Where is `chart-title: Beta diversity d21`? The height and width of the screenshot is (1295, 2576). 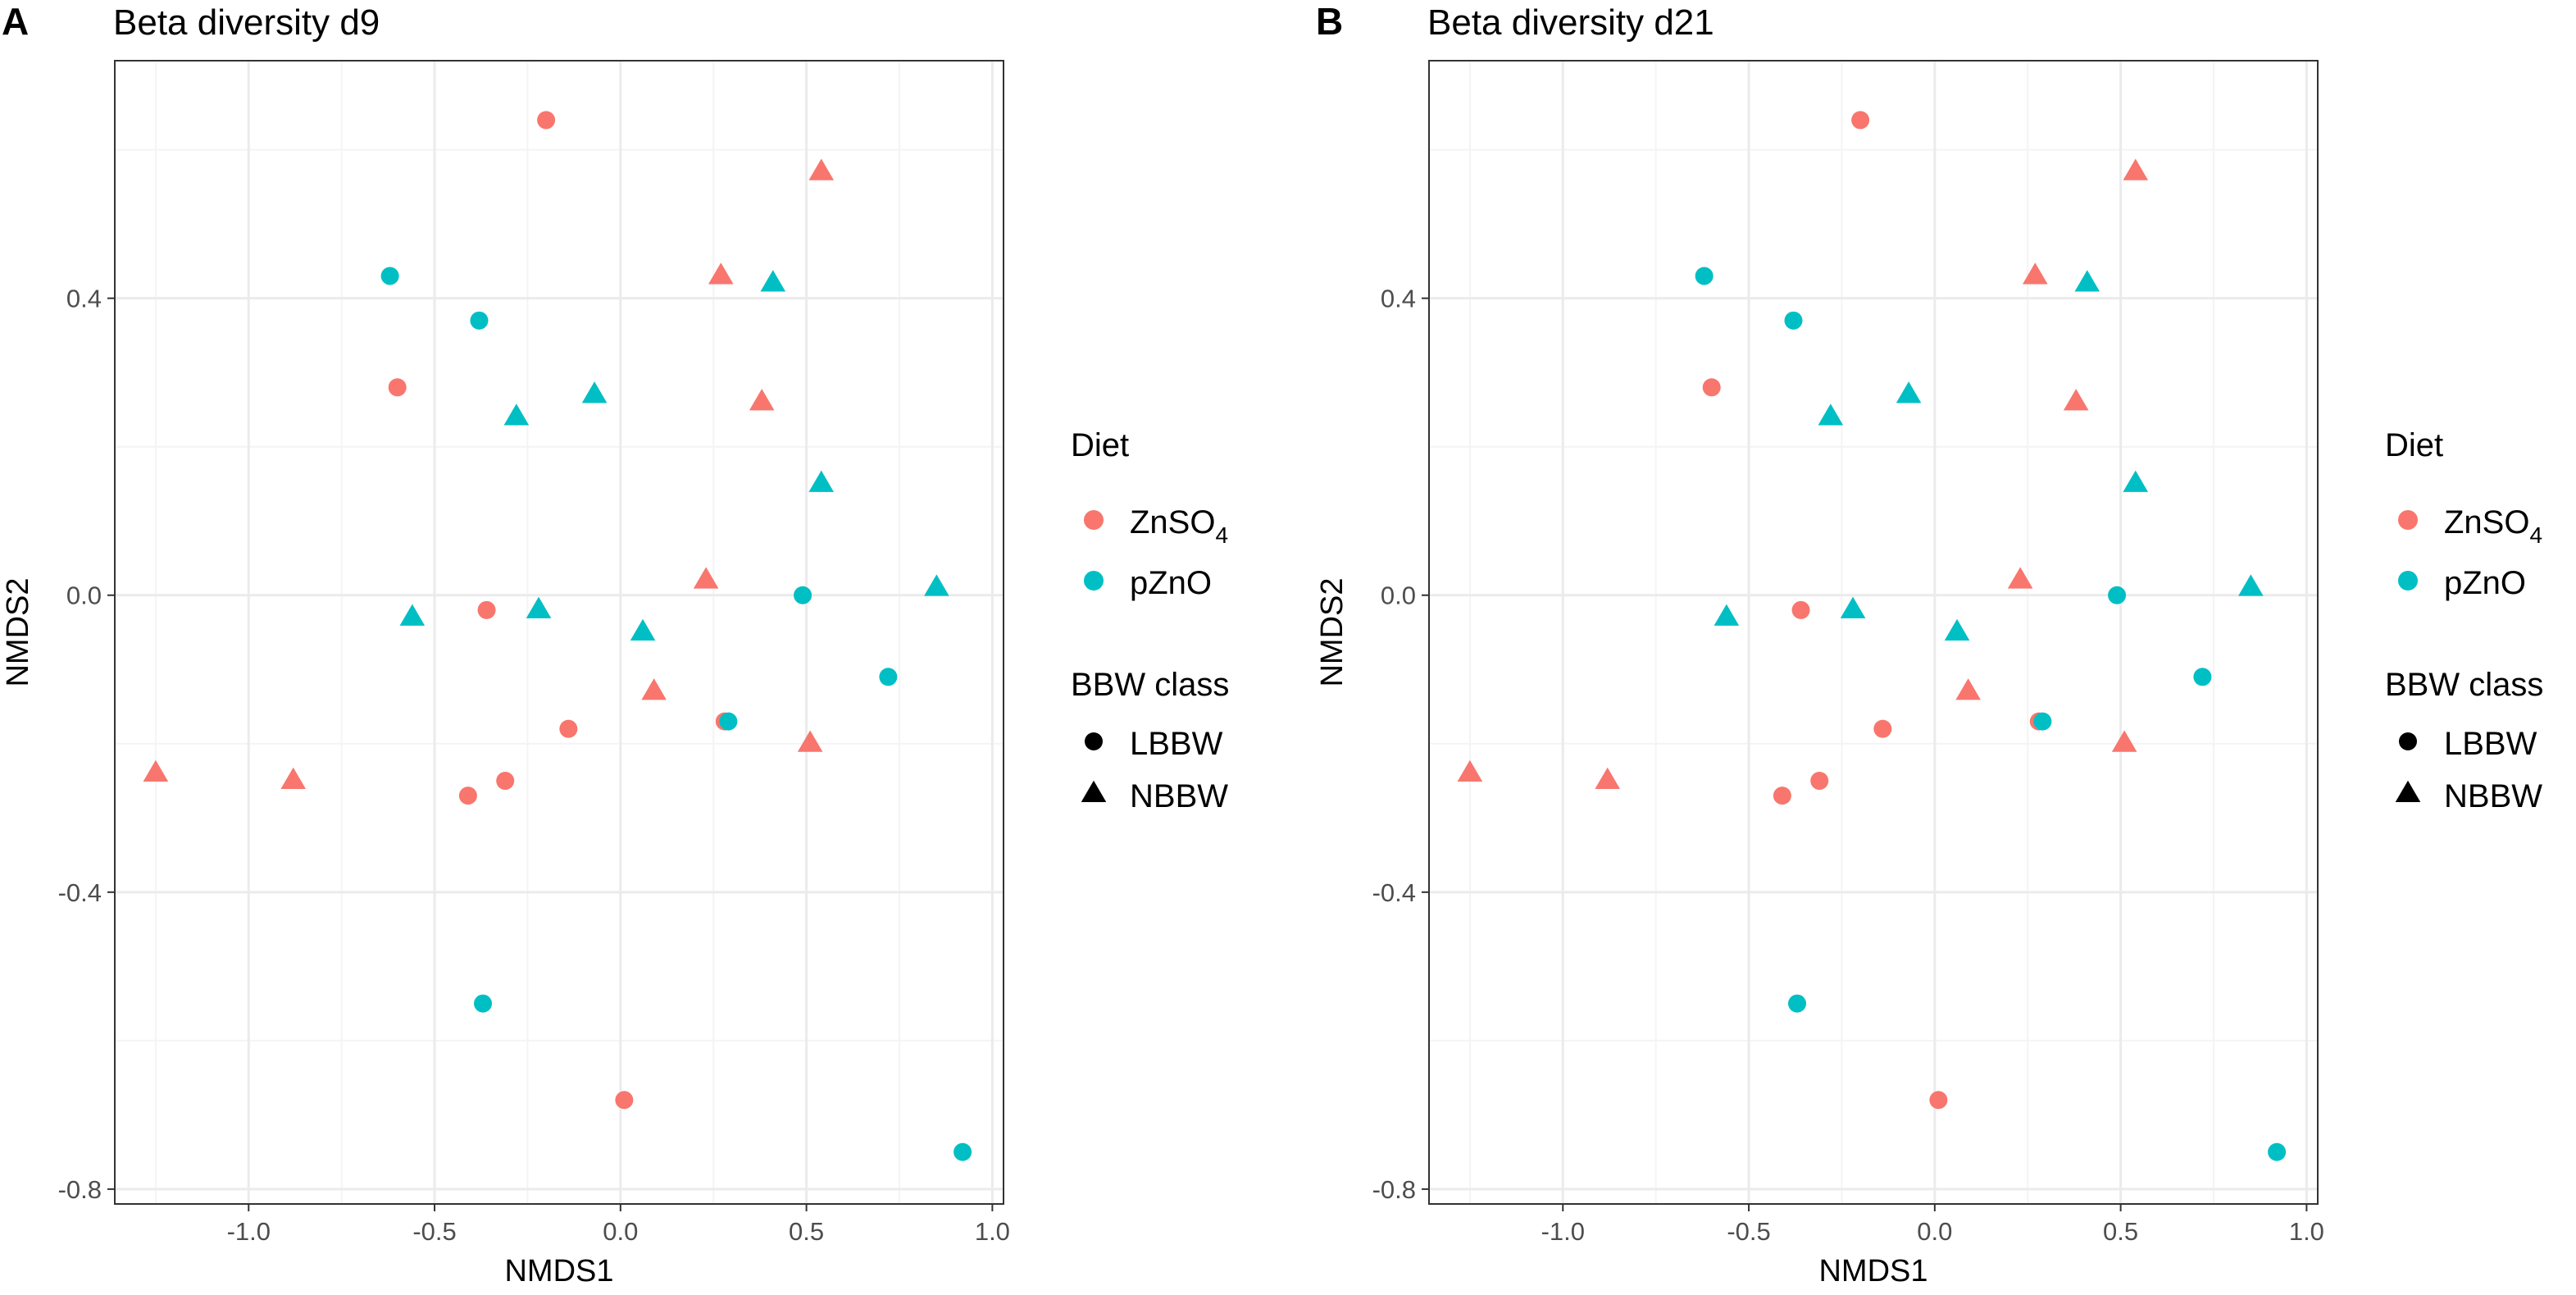
chart-title: Beta diversity d21 is located at coordinates (1571, 22).